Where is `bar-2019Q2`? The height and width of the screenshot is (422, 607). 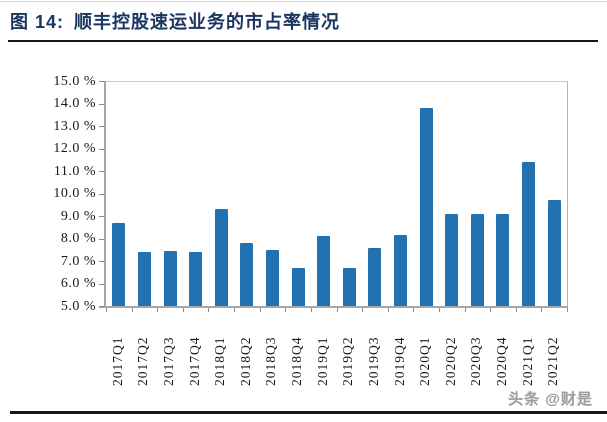
bar-2019Q2 is located at coordinates (349, 286).